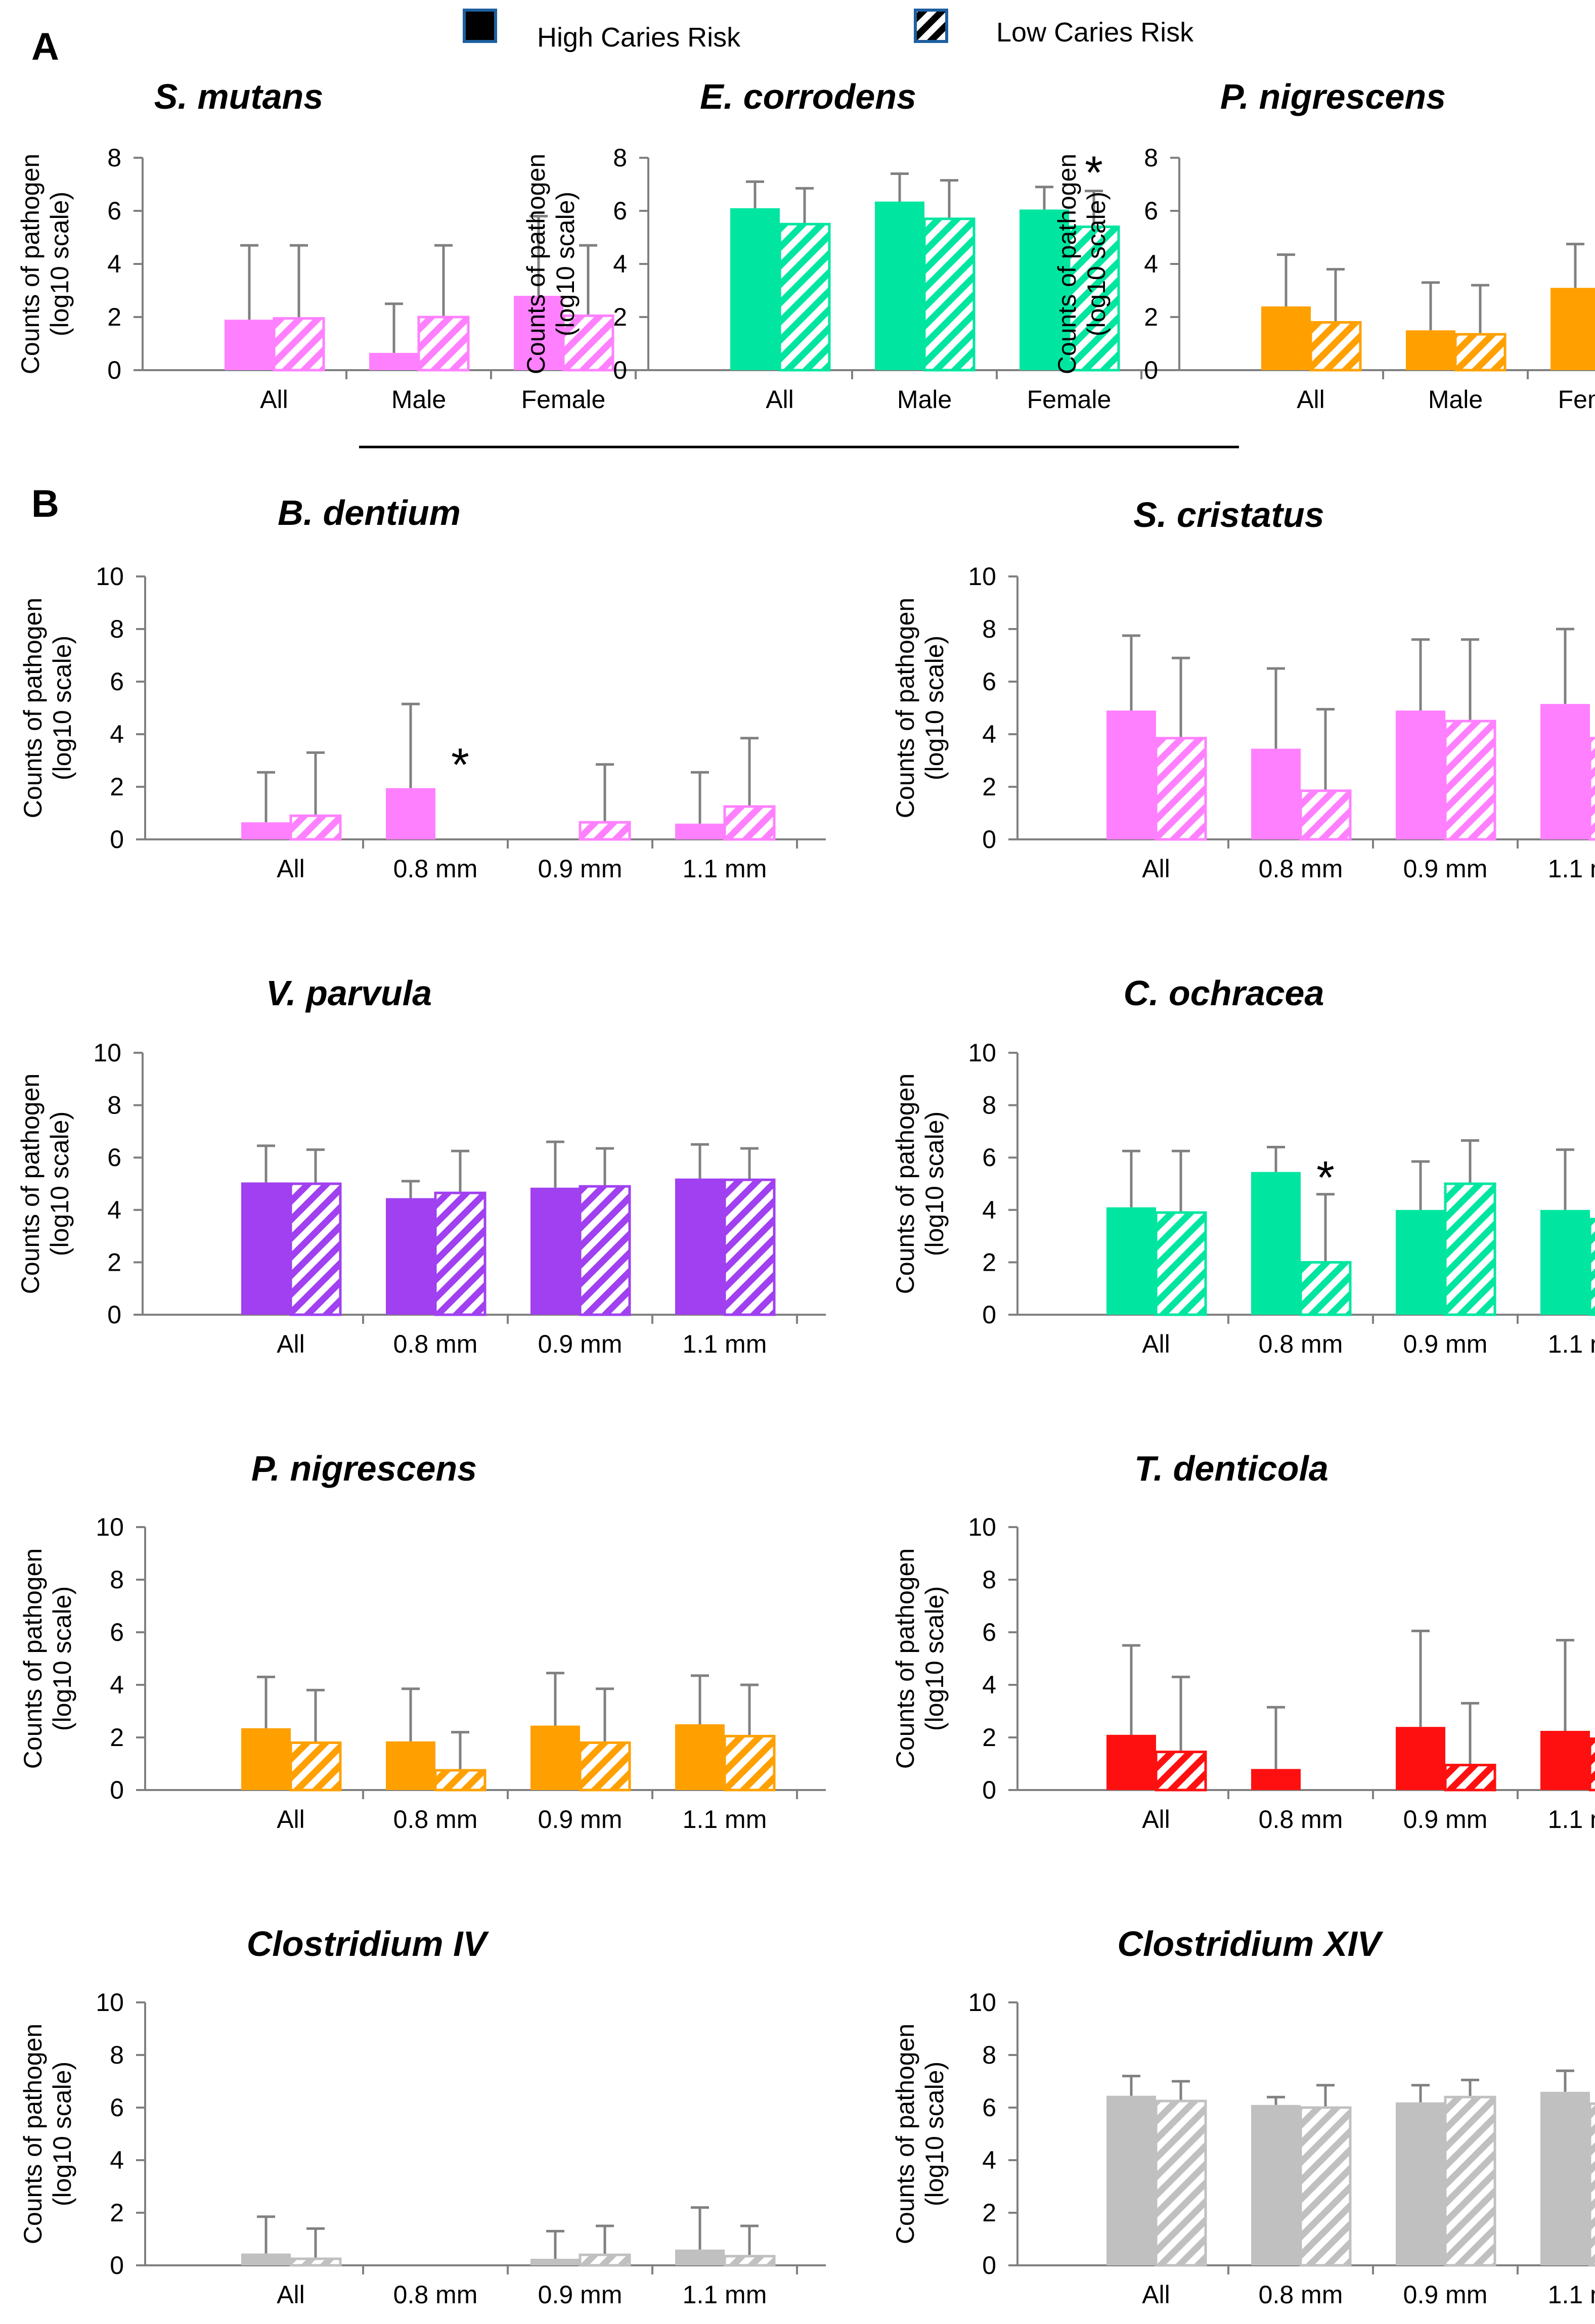  What do you see at coordinates (639, 37) in the screenshot?
I see `legend-high-label: High Caries Risk` at bounding box center [639, 37].